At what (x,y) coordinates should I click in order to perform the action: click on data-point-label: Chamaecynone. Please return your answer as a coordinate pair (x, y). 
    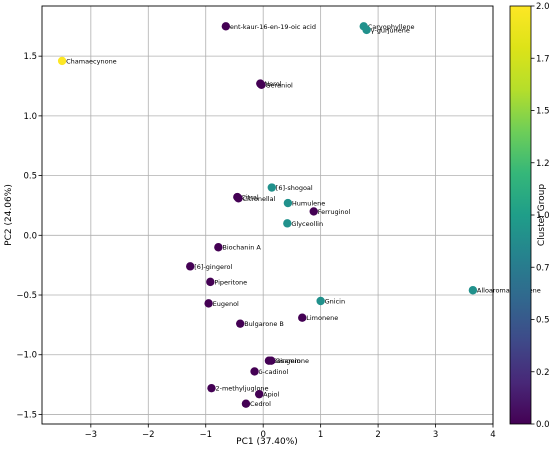
    Looking at the image, I should click on (91, 61).